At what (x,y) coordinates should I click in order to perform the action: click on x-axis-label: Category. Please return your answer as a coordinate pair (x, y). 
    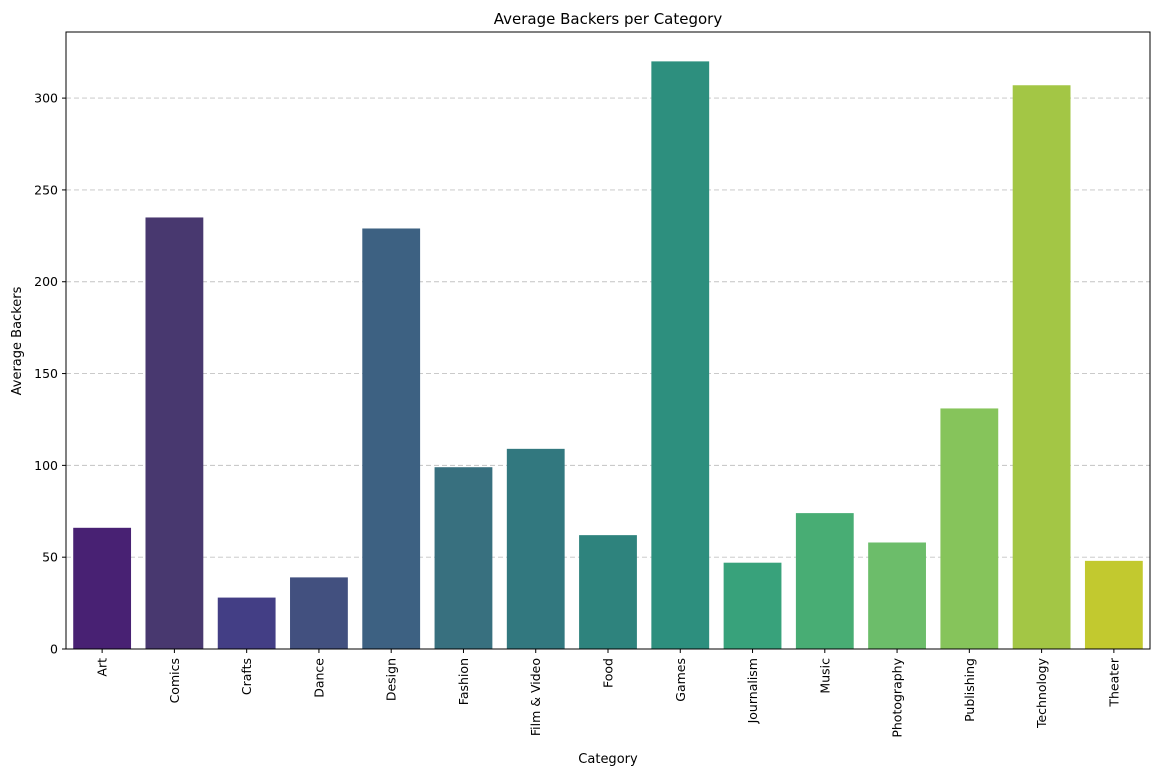
    Looking at the image, I should click on (608, 759).